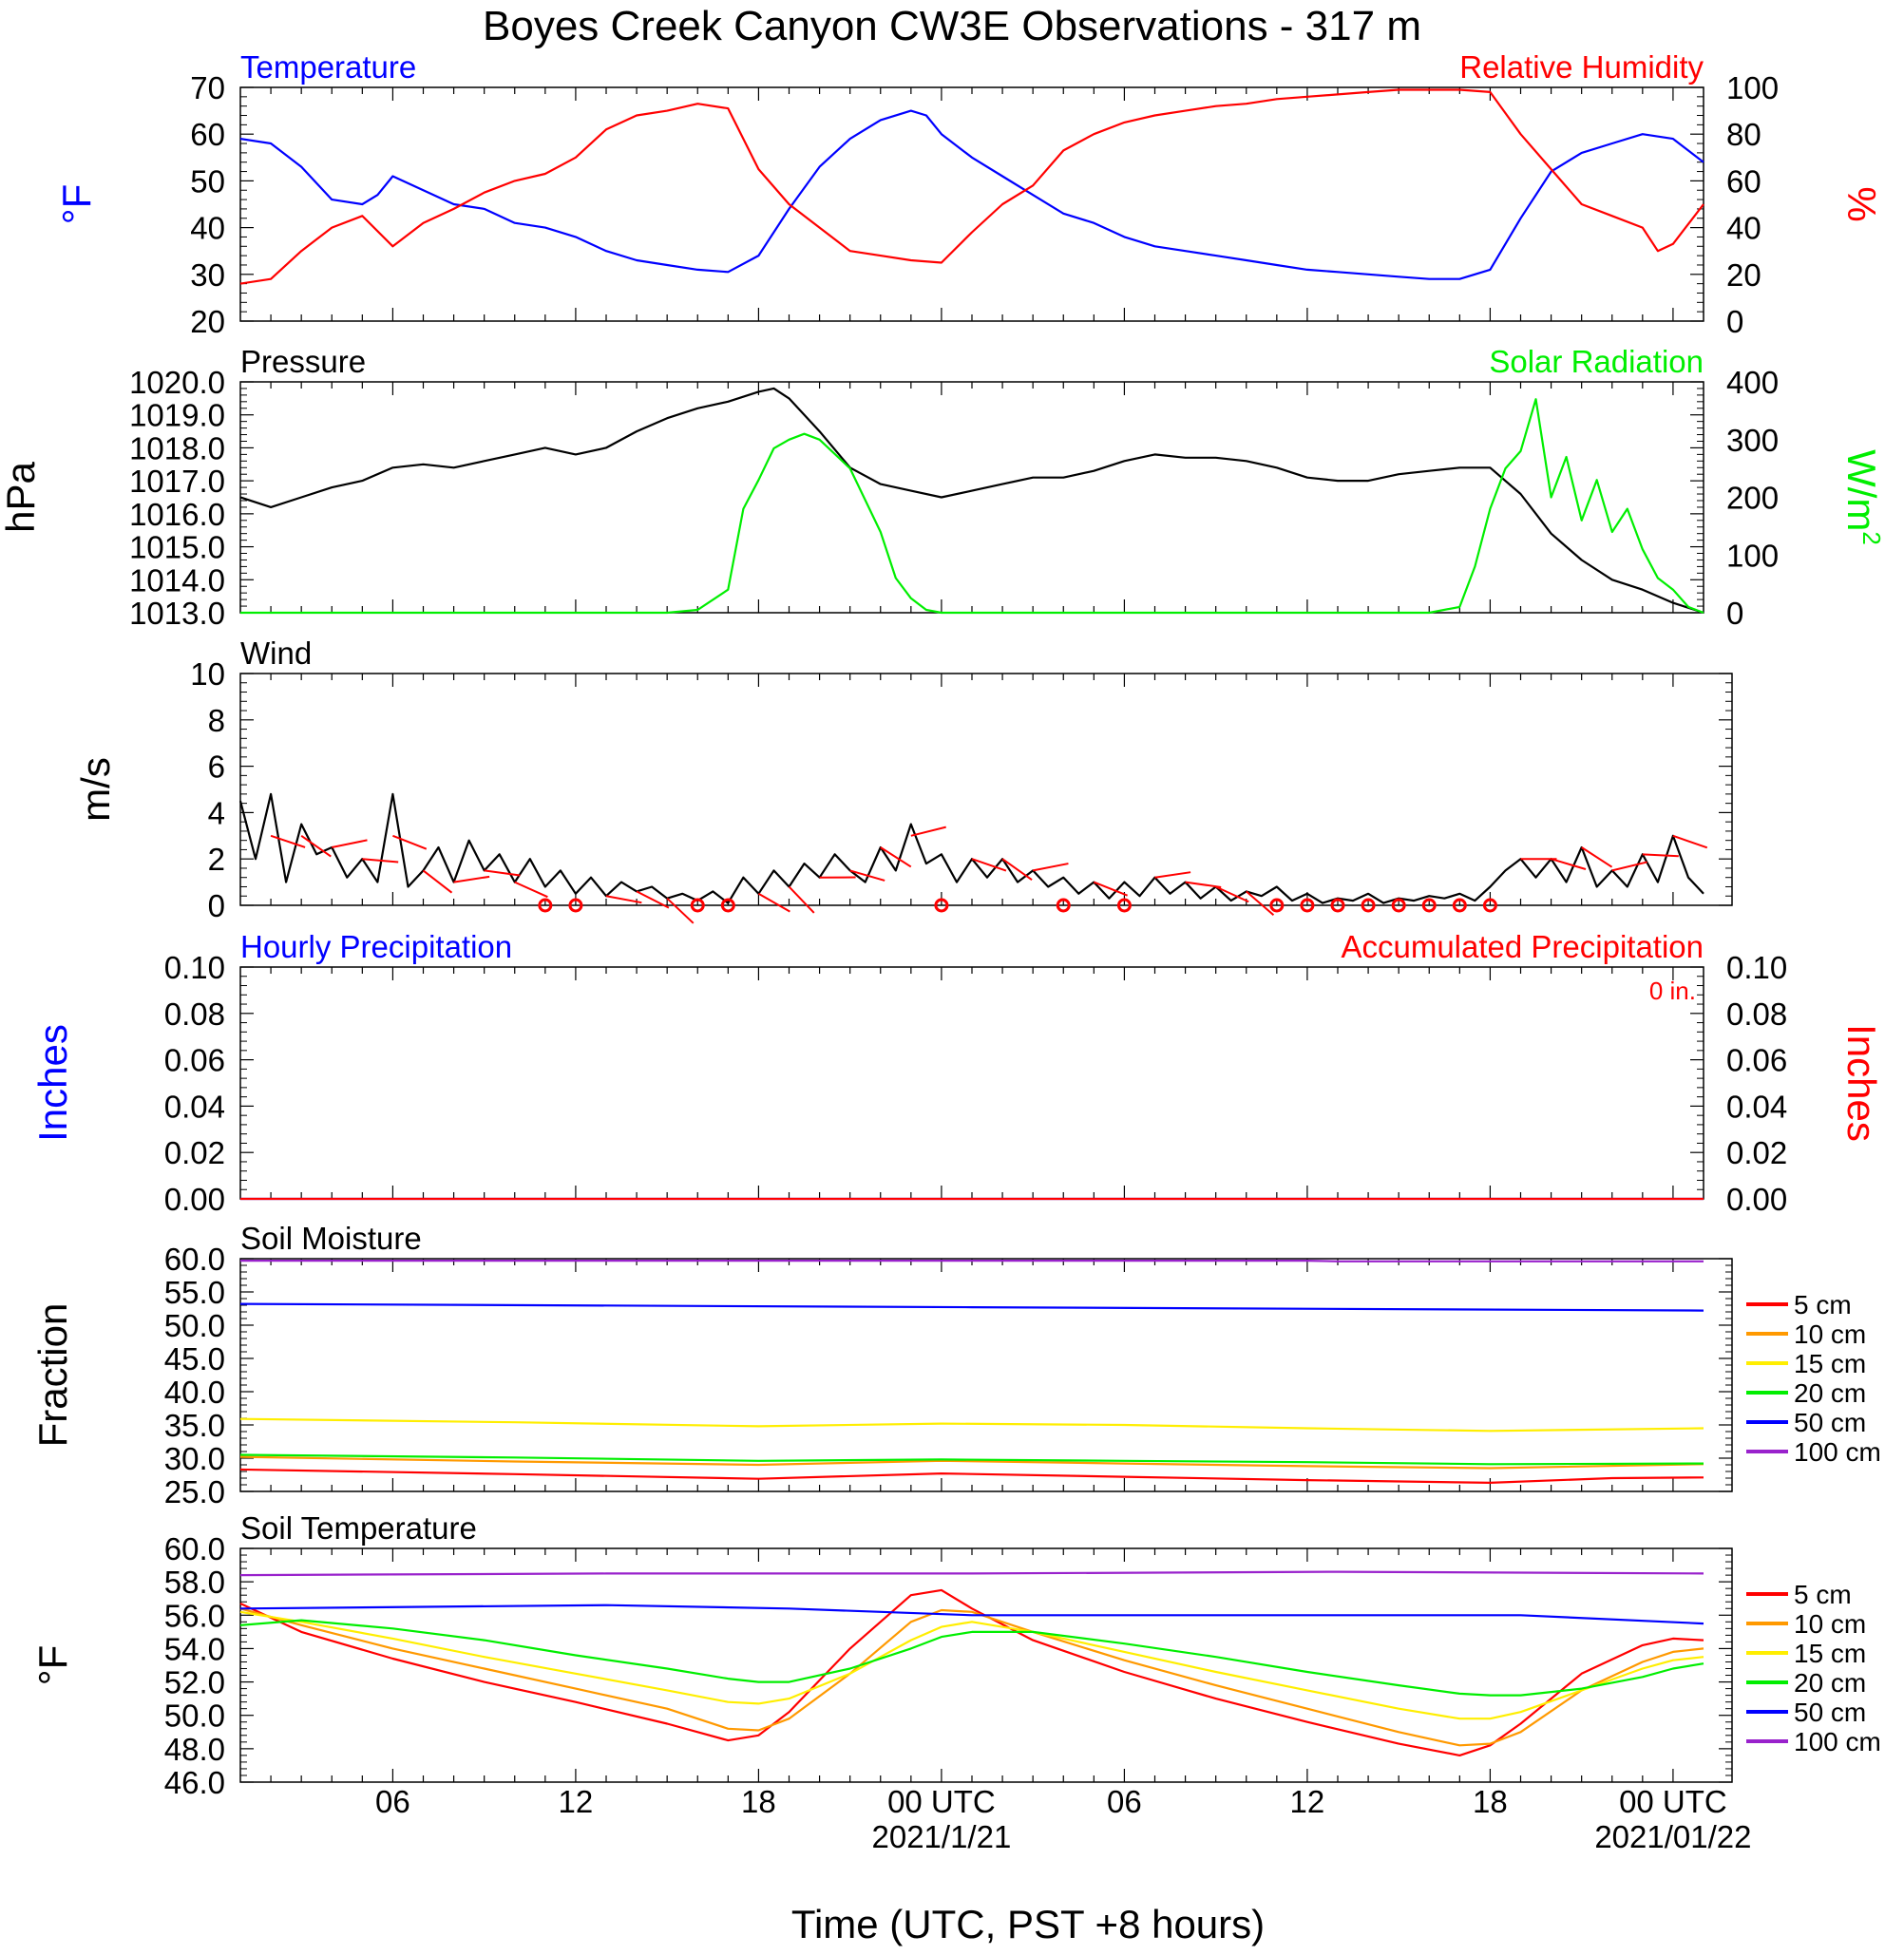 The height and width of the screenshot is (1955, 1904). I want to click on y-tick-label: 4, so click(217, 812).